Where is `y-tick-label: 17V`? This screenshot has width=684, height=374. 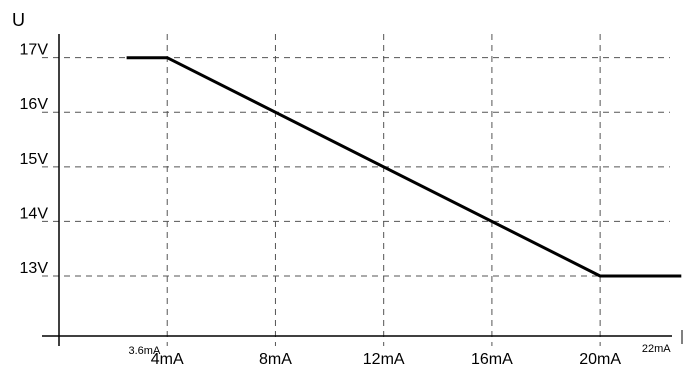
y-tick-label: 17V is located at coordinates (34, 50).